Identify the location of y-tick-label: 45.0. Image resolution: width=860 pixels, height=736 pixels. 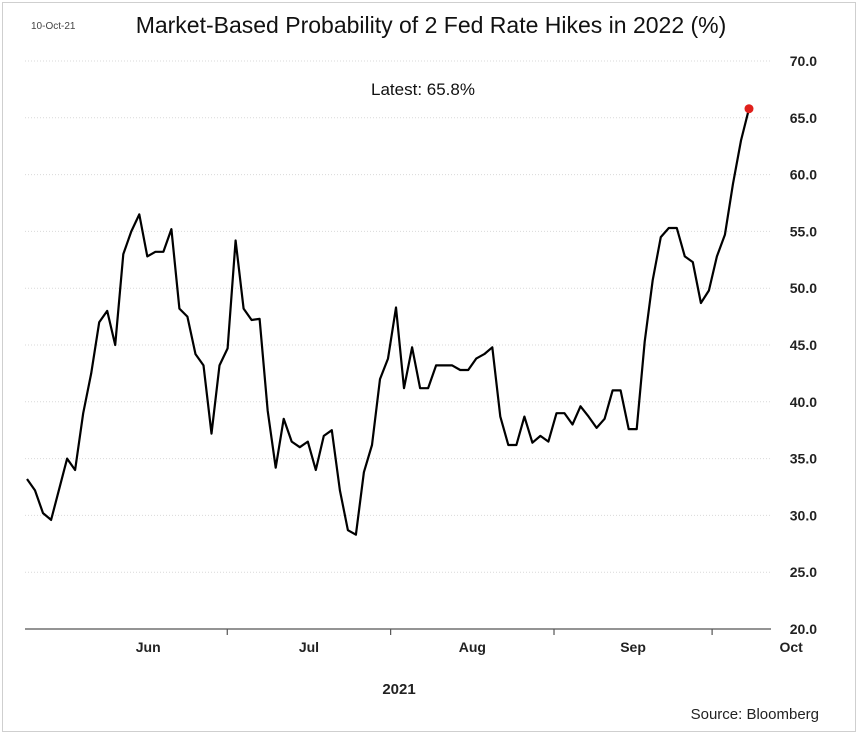
(803, 345).